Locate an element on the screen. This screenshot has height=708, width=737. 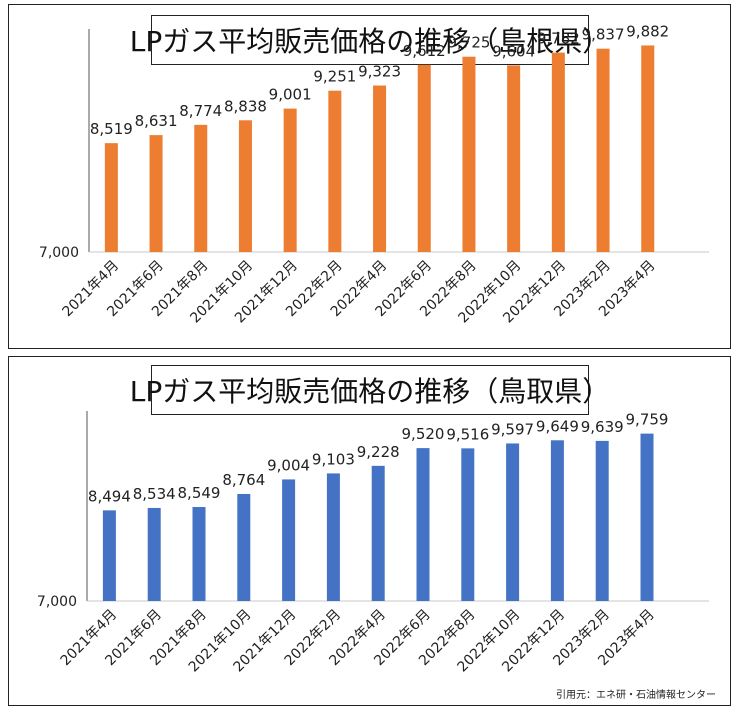
data-label: 8,494 is located at coordinates (109, 496).